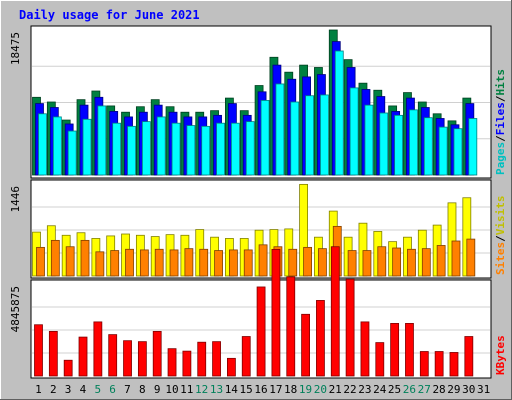 The width and height of the screenshot is (512, 400). What do you see at coordinates (216, 389) in the screenshot?
I see `x-tick-label: 13` at bounding box center [216, 389].